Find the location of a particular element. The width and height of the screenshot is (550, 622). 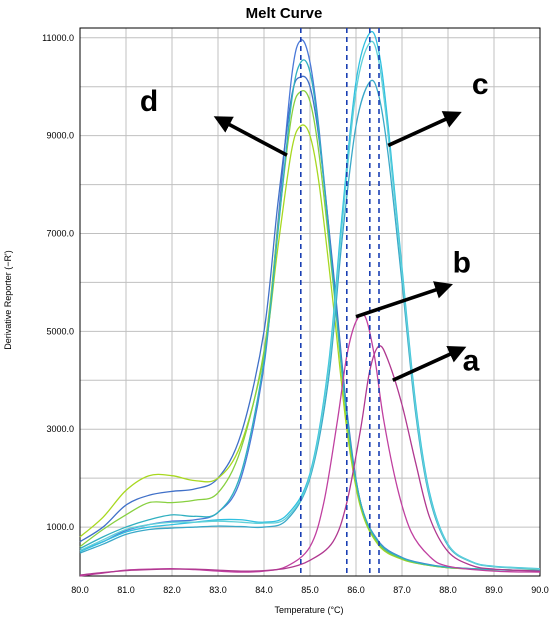

chart-title: Melt Curve is located at coordinates (284, 13).